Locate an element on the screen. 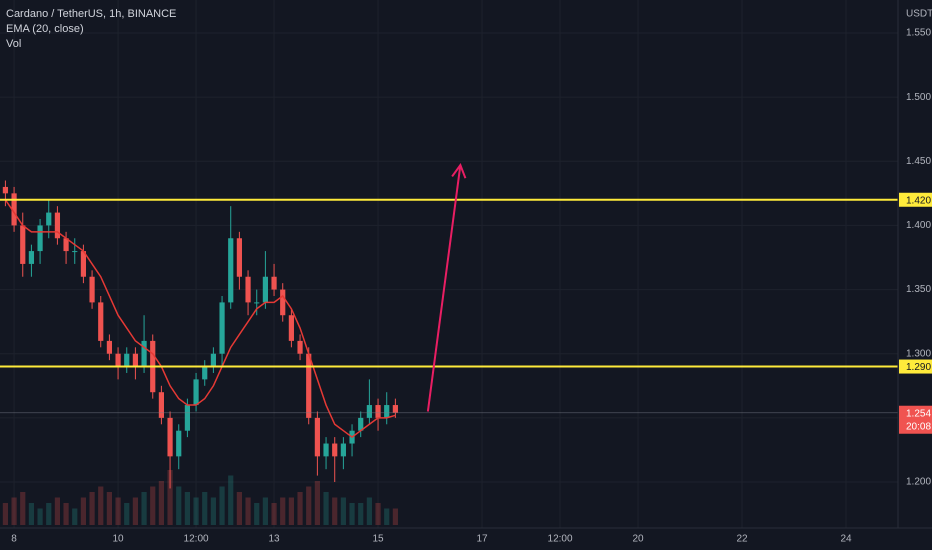 The height and width of the screenshot is (550, 932). y-tick-label: 1.300 is located at coordinates (918, 353).